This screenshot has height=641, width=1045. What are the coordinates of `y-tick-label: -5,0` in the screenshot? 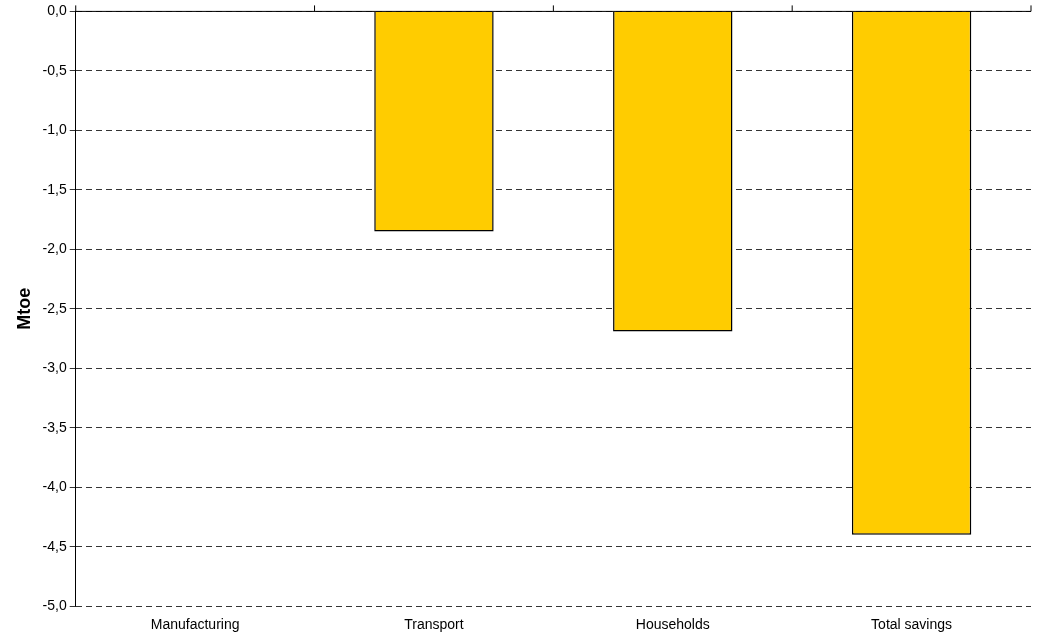 It's located at (54, 605).